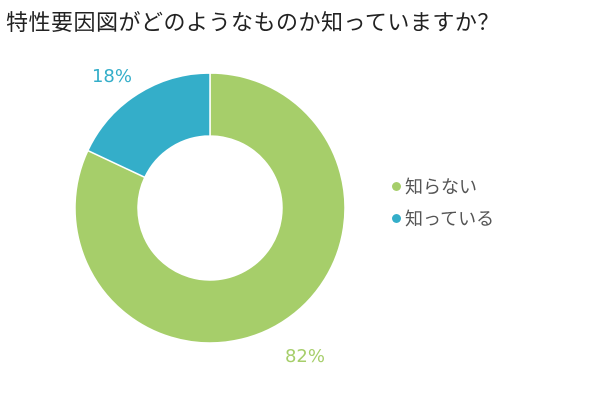 This screenshot has width=600, height=400. I want to click on legend-label: 知らない, so click(441, 187).